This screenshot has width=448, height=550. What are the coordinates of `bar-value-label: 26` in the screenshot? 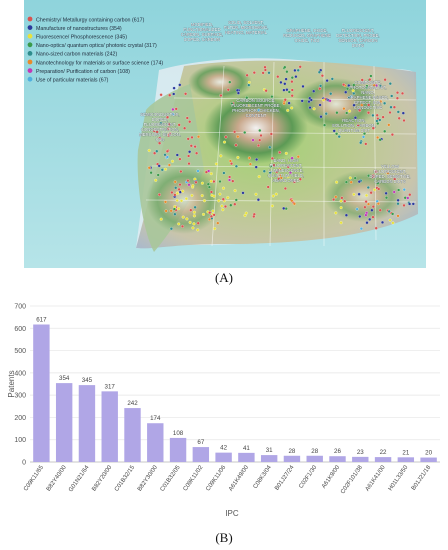 It's located at (337, 451).